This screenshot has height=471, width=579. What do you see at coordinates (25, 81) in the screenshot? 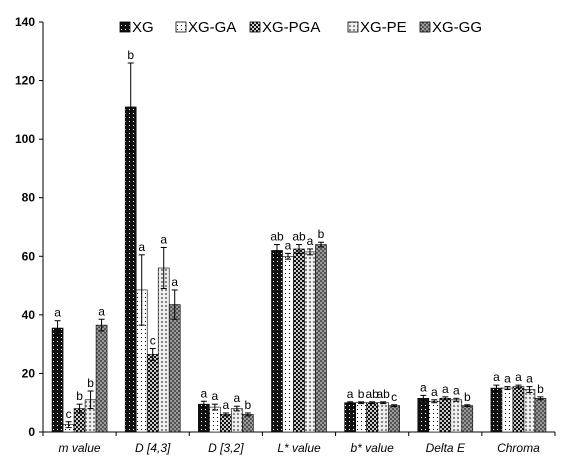
I see `y-tick-label: 120` at bounding box center [25, 81].